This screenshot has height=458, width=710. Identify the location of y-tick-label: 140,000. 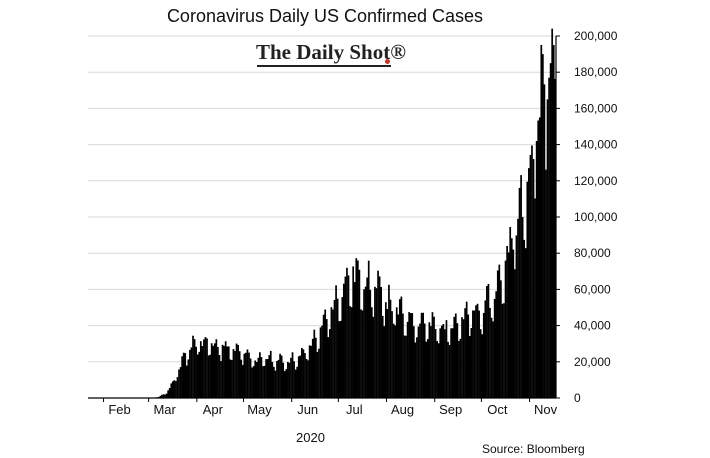
(596, 145).